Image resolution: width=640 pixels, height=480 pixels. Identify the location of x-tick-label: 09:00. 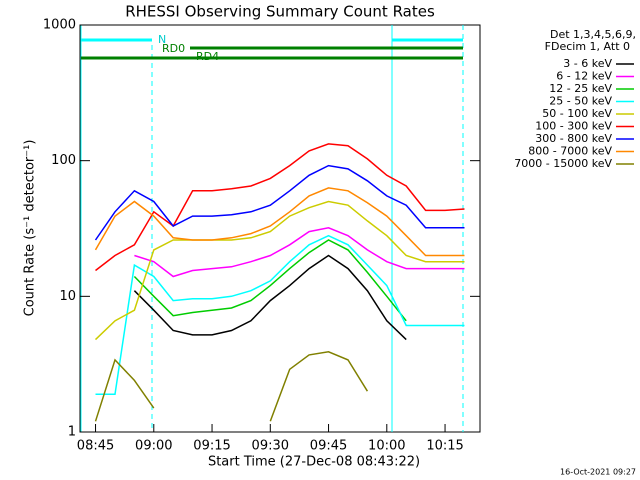
(153, 446).